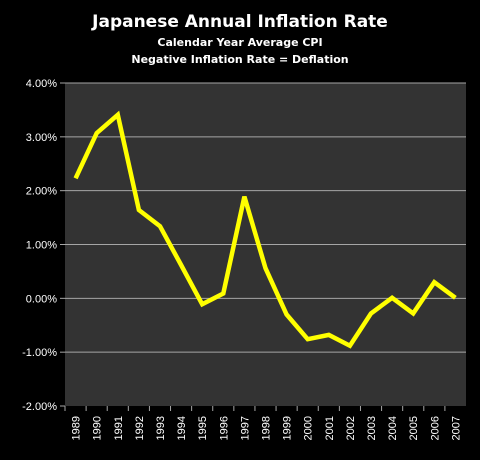 The width and height of the screenshot is (480, 460). Describe the element at coordinates (224, 428) in the screenshot. I see `x-tick-label: 1996` at that location.